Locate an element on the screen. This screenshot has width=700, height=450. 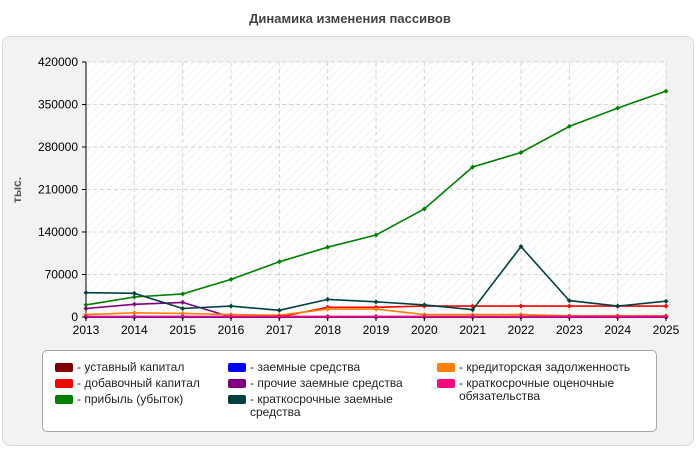
x-tick-label: 2018 is located at coordinates (327, 330).